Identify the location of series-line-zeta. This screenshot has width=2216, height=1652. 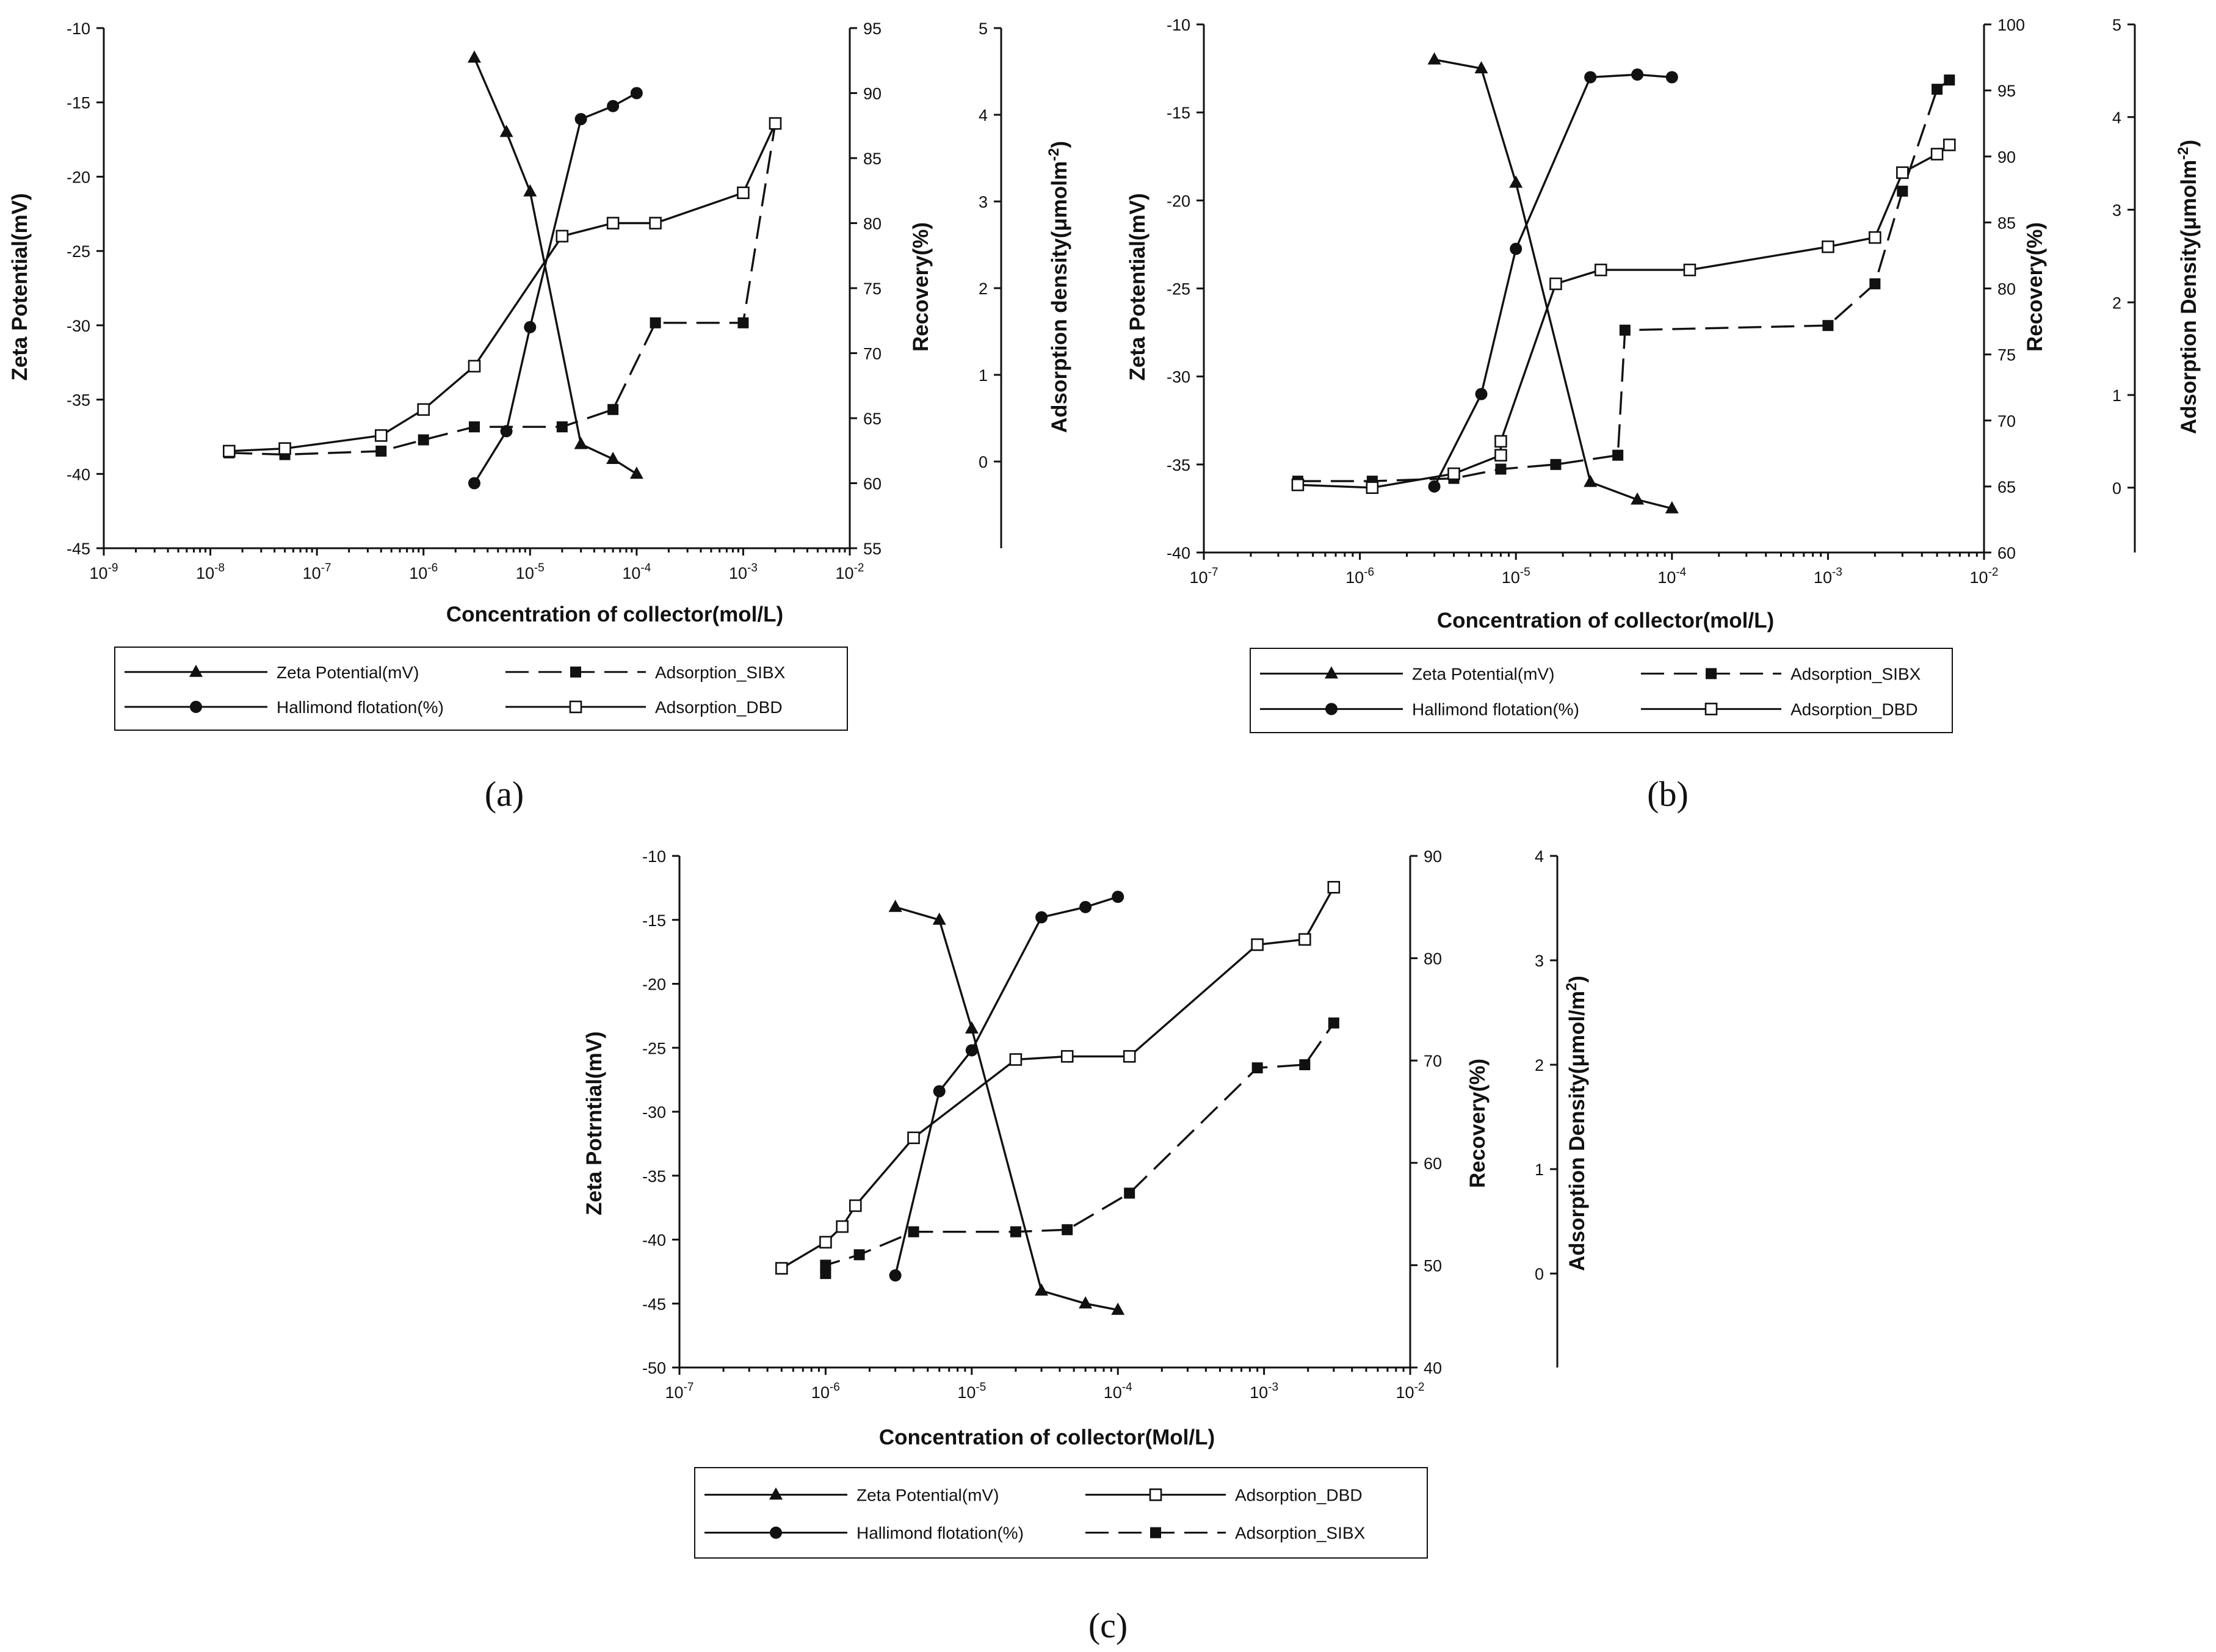
(1006, 1108).